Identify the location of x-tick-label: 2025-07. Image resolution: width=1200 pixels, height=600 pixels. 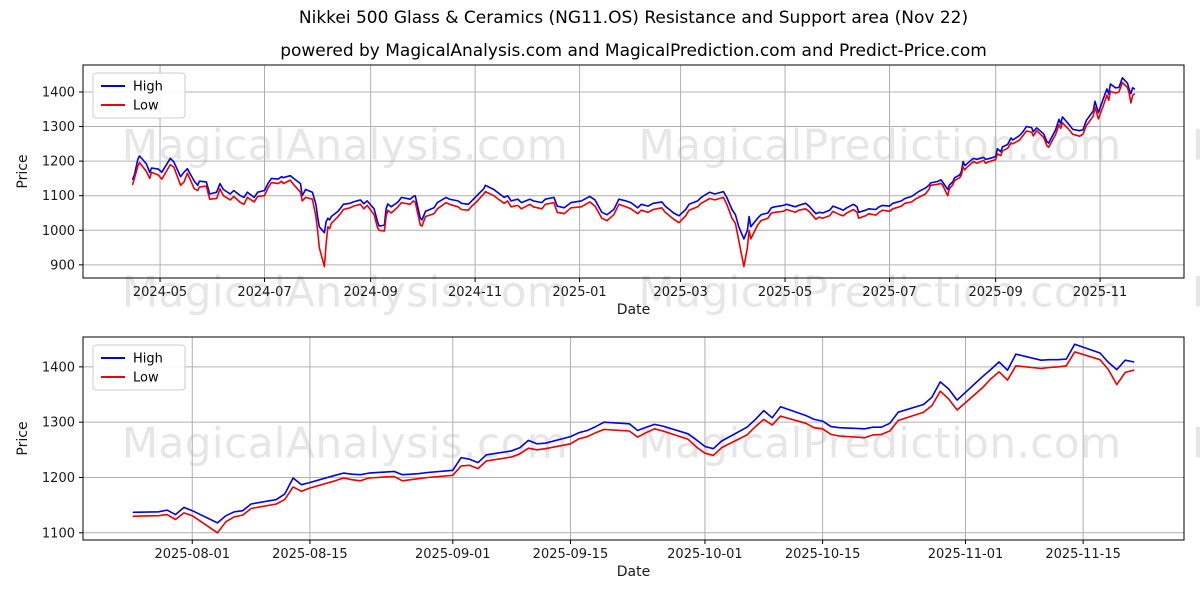
(889, 292).